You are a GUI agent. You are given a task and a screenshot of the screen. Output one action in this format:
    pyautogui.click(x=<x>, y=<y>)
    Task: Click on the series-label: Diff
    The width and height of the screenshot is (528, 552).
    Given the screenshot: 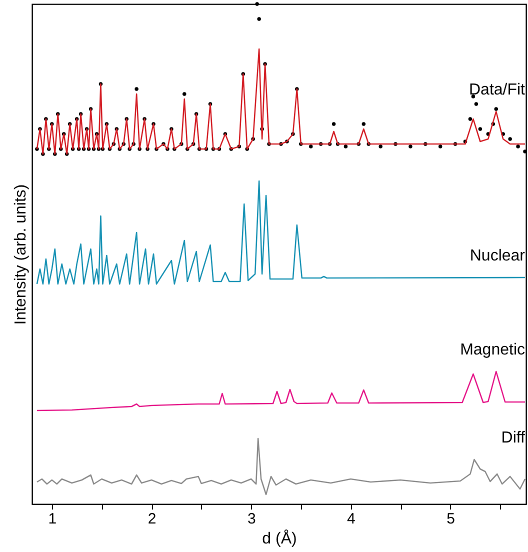 What is the action you would take?
    pyautogui.click(x=513, y=438)
    